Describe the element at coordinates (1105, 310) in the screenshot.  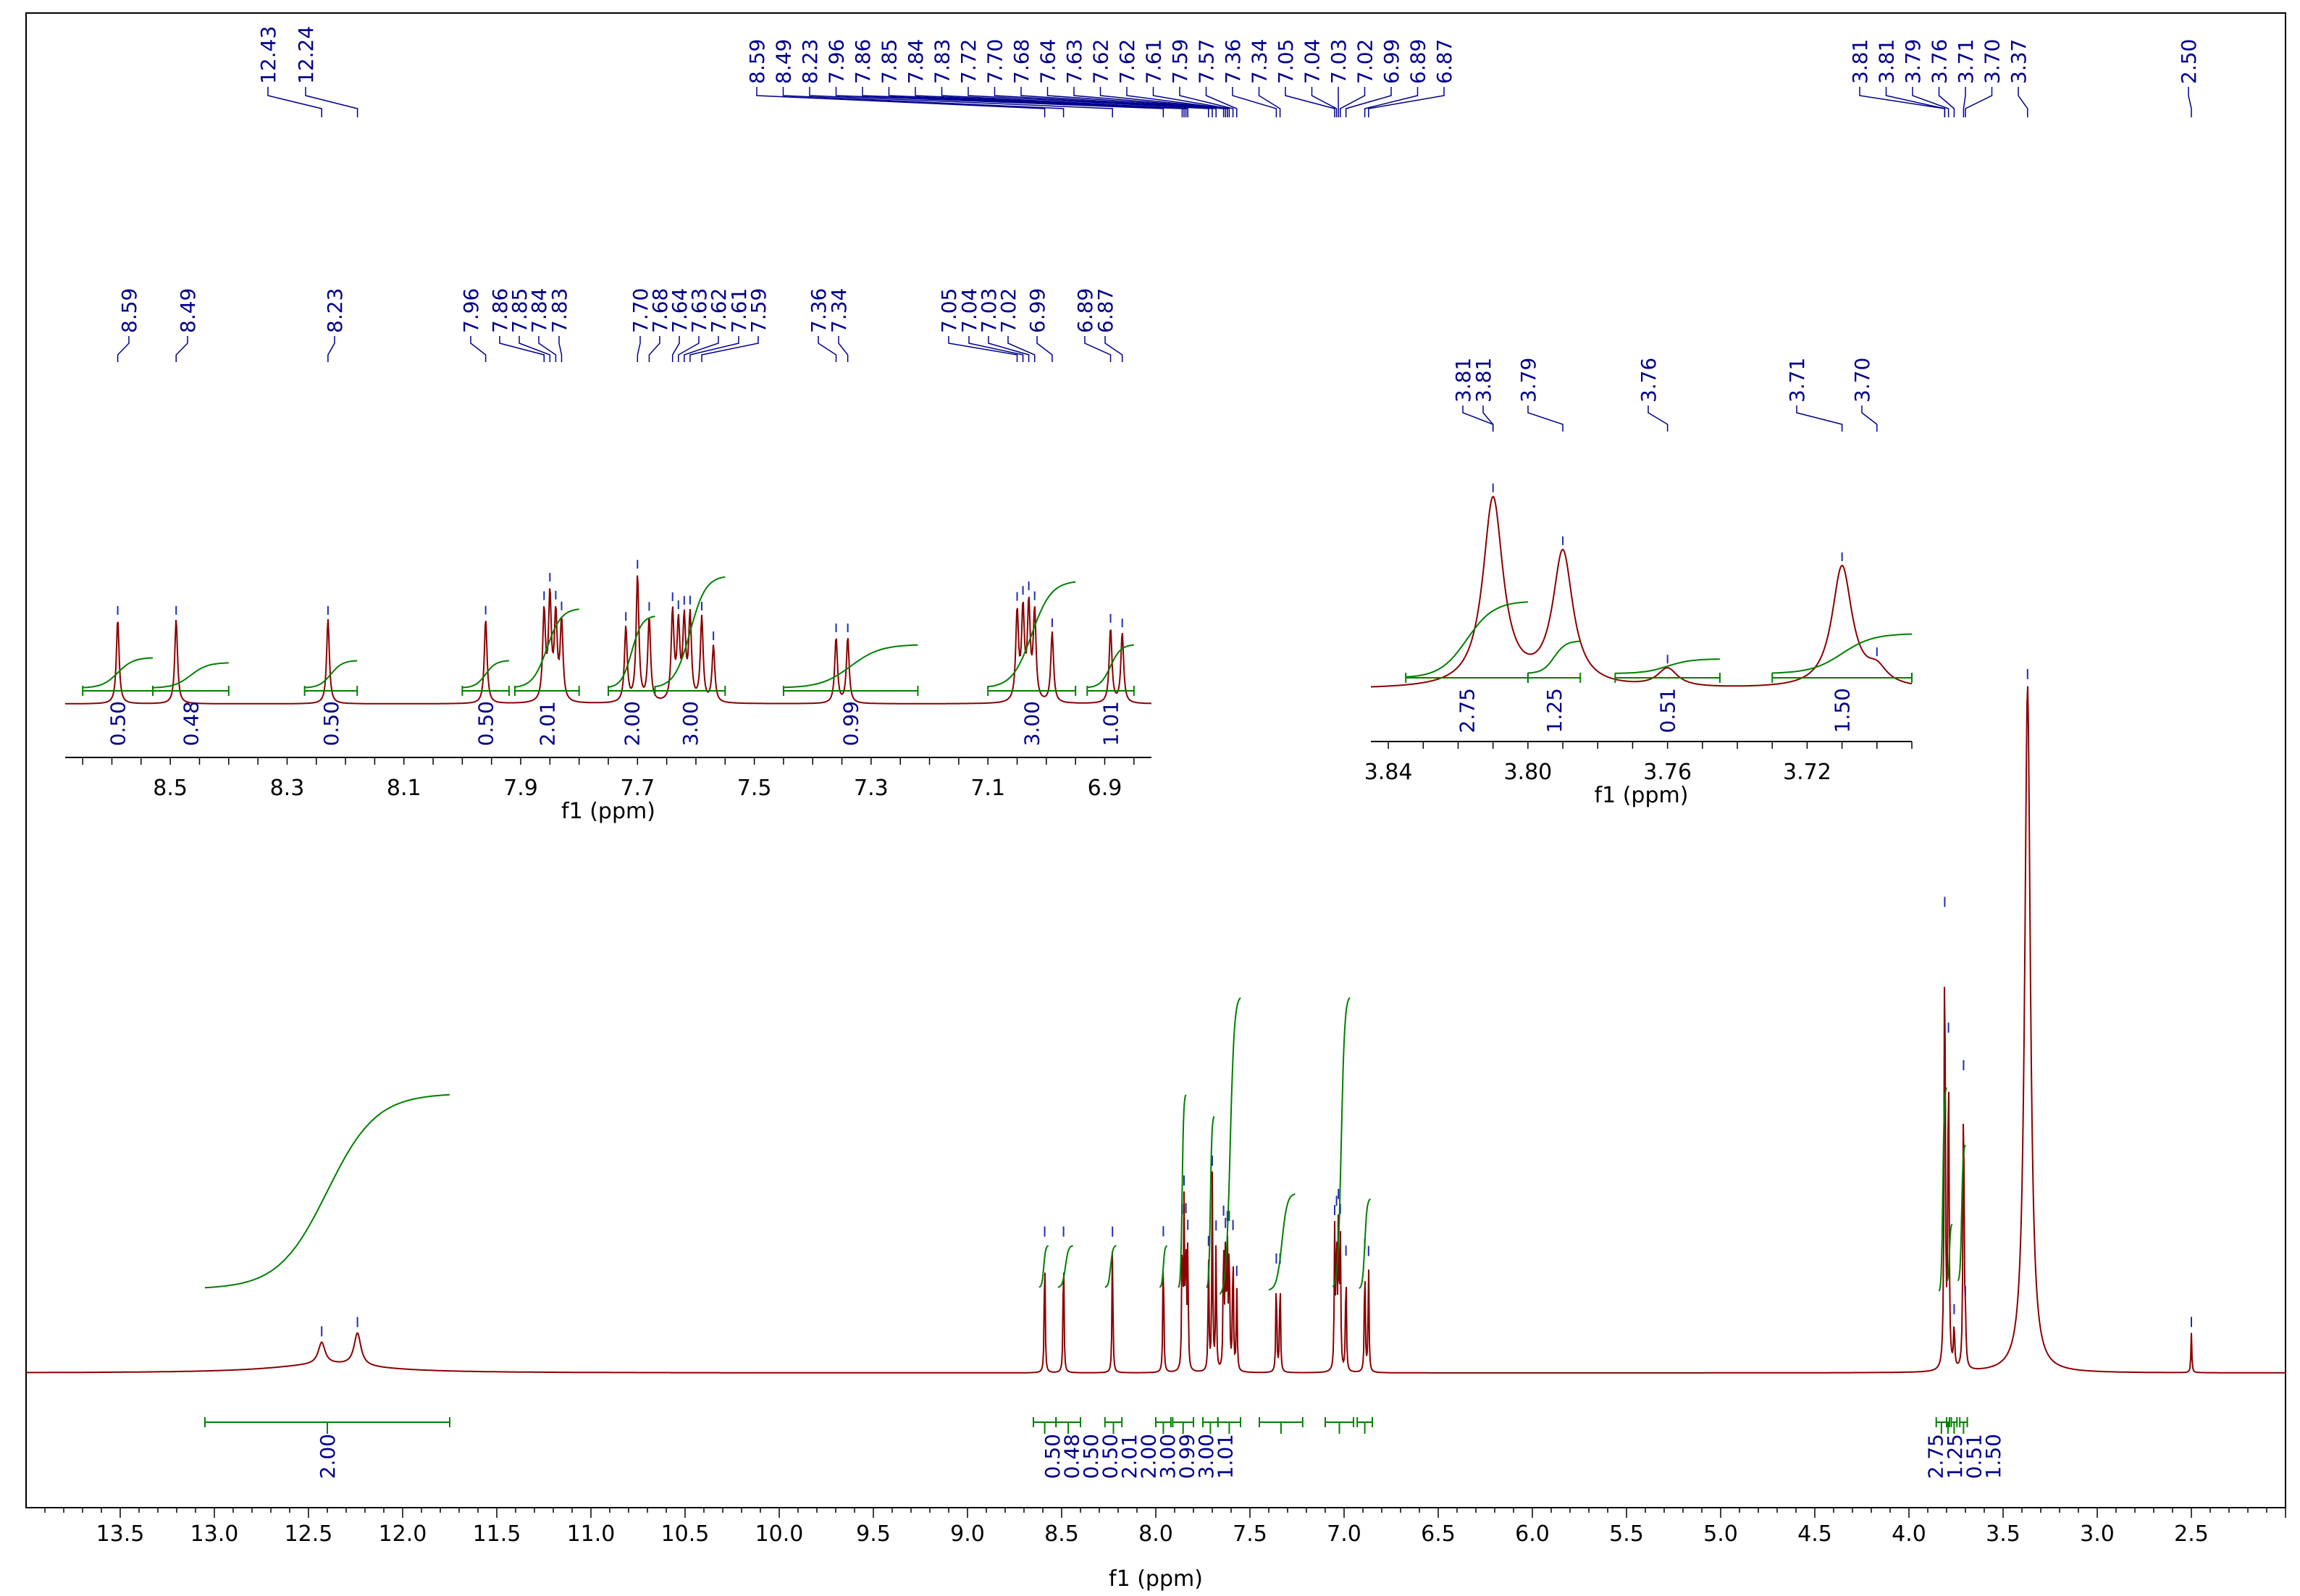
I see `inset-peak-label: 6.87` at that location.